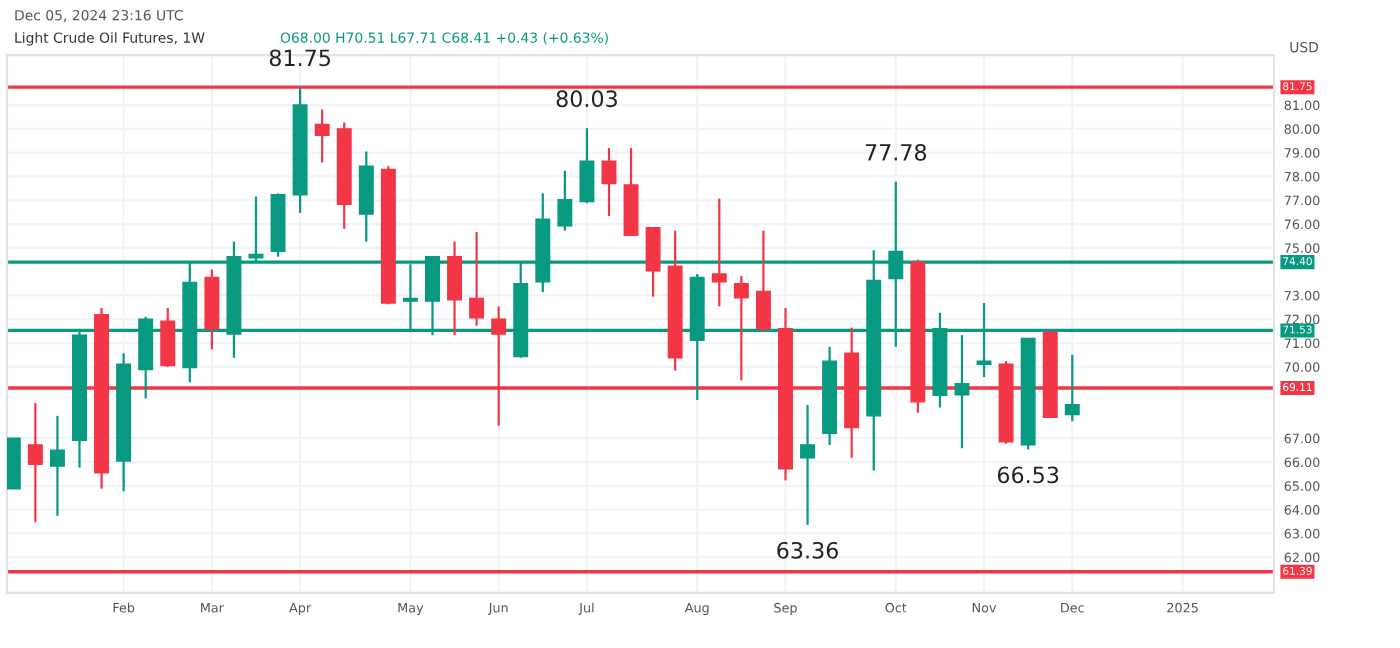 The height and width of the screenshot is (648, 1400). I want to click on annotation: 81.75, so click(299, 58).